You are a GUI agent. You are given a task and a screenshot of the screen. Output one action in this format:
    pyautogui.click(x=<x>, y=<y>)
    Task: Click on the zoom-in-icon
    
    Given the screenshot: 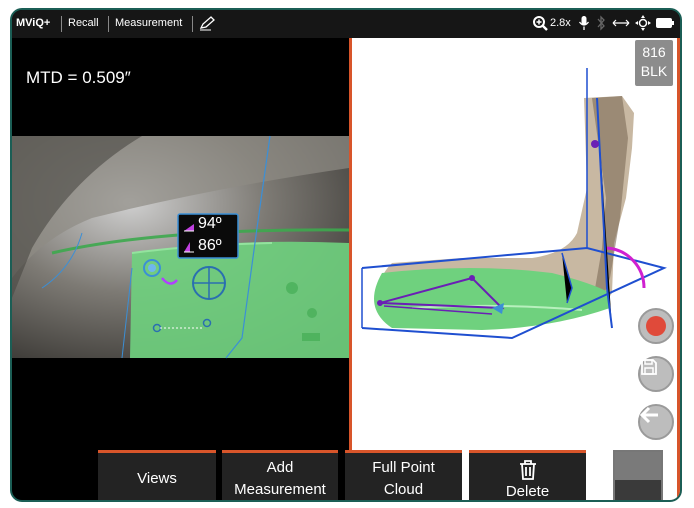 What is the action you would take?
    pyautogui.click(x=540, y=24)
    